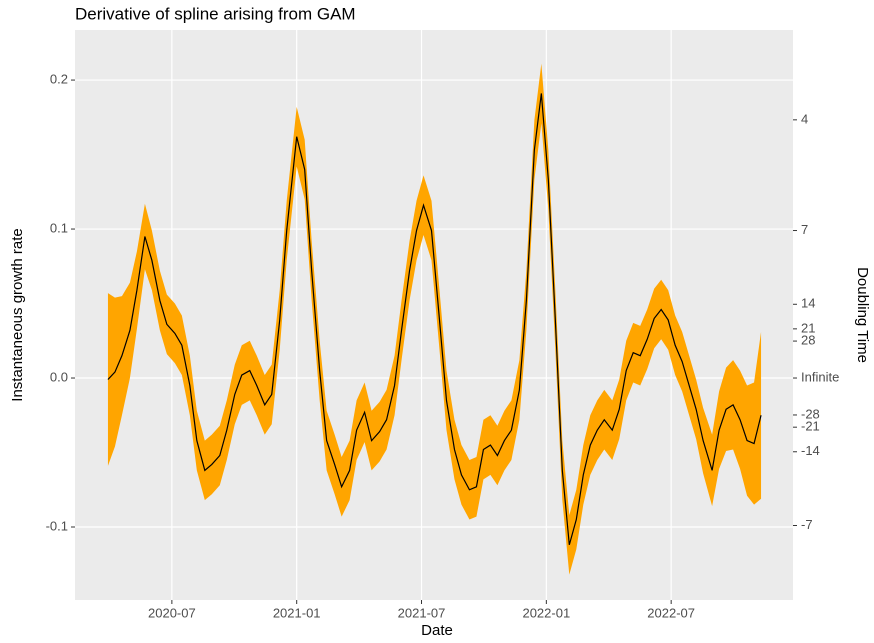 This screenshot has height=643, width=874. What do you see at coordinates (437, 630) in the screenshot?
I see `x-axis-title: Date` at bounding box center [437, 630].